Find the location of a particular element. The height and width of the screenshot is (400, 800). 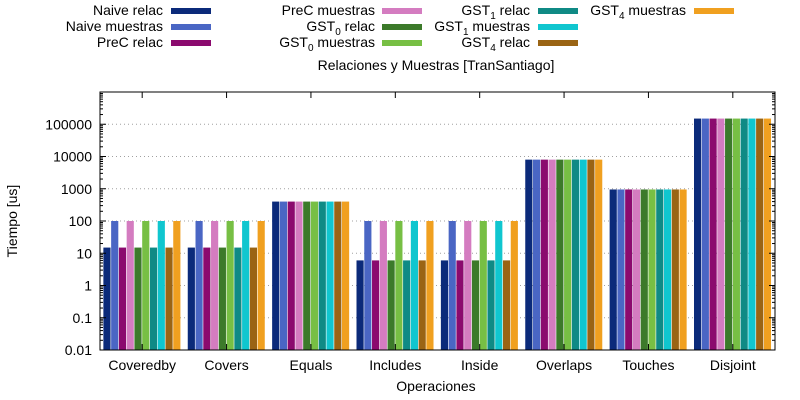

legend-label: GST0 muestras is located at coordinates (327, 44).